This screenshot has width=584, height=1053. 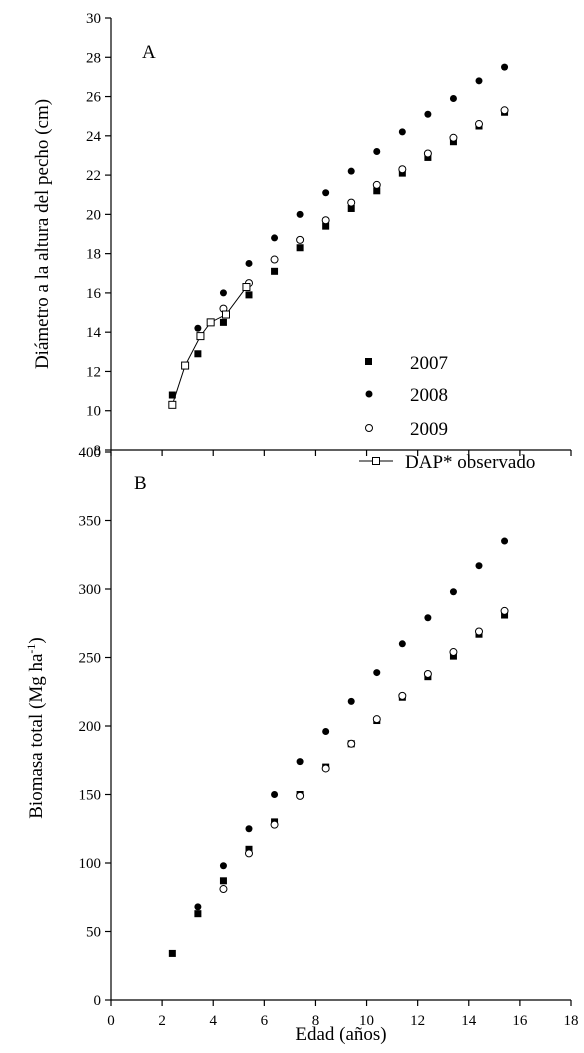 I want to click on a-y-tick-label: 30, so click(x=93, y=19).